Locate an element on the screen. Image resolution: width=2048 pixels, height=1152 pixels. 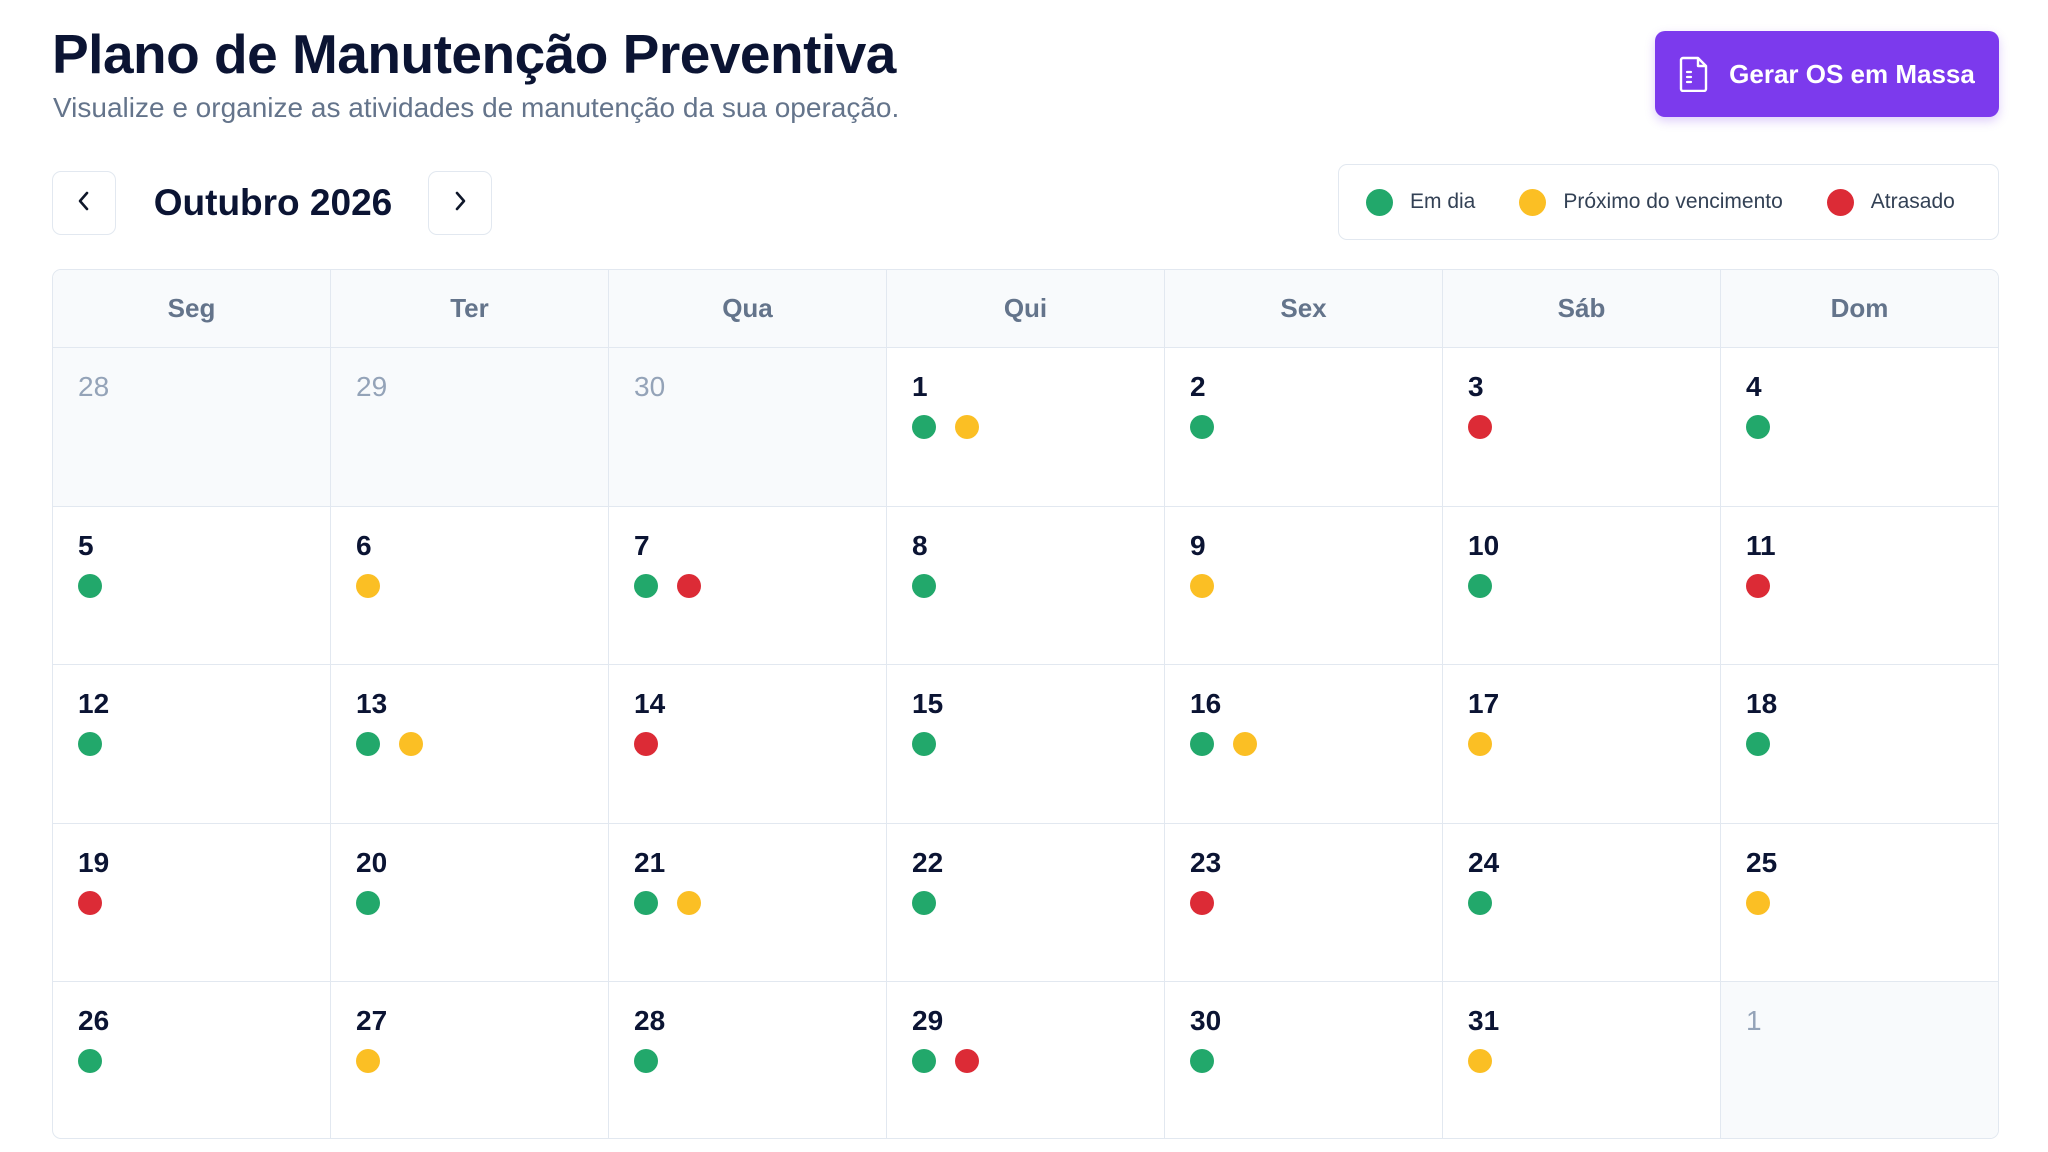
calendar-day-cell: 11 is located at coordinates (1859, 586).